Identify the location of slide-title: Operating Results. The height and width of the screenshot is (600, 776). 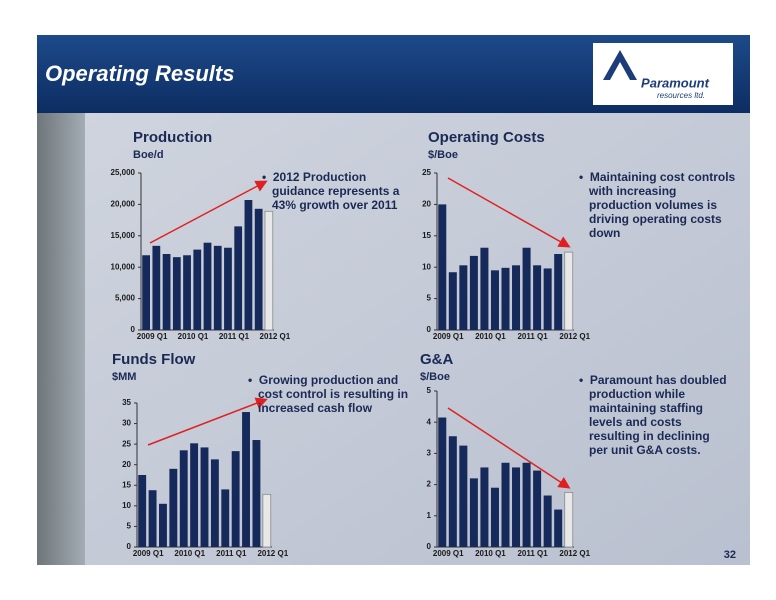
(139, 73).